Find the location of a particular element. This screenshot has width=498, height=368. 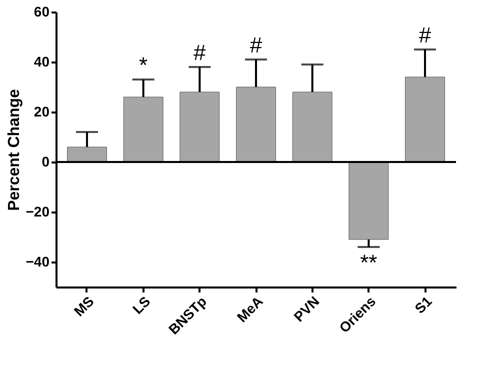

y-axis-title: Percent Change is located at coordinates (14, 149).